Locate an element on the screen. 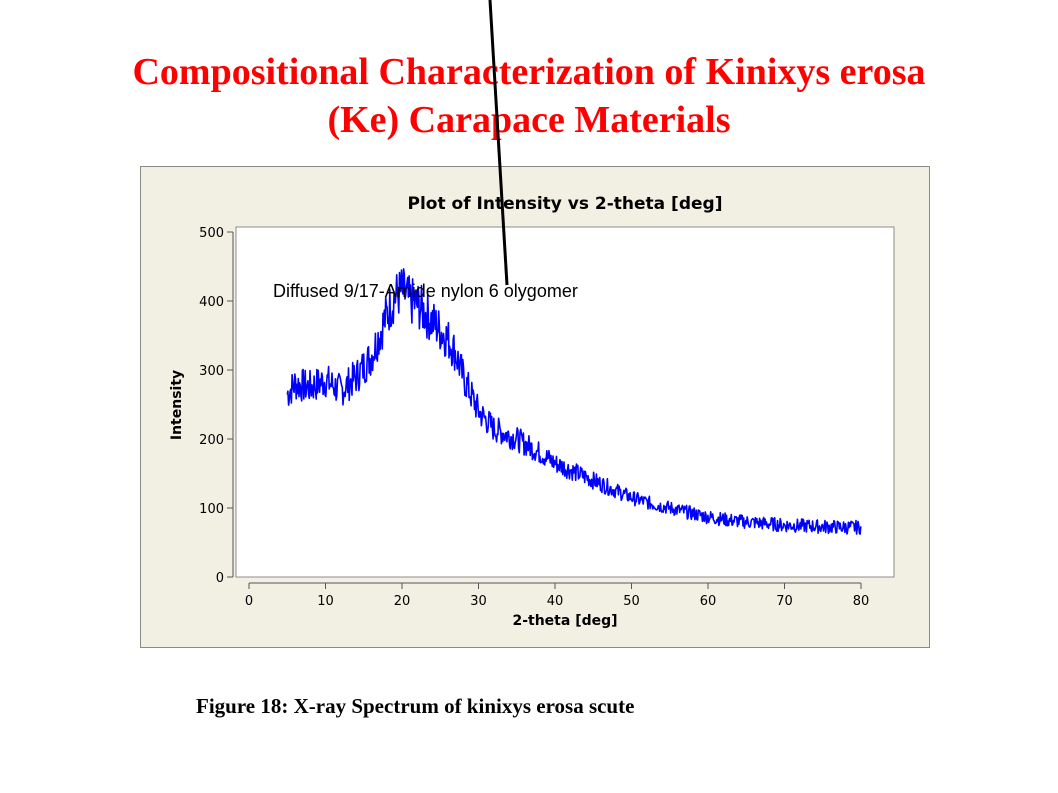 The height and width of the screenshot is (793, 1058). x-tick-label: 20 is located at coordinates (402, 601).